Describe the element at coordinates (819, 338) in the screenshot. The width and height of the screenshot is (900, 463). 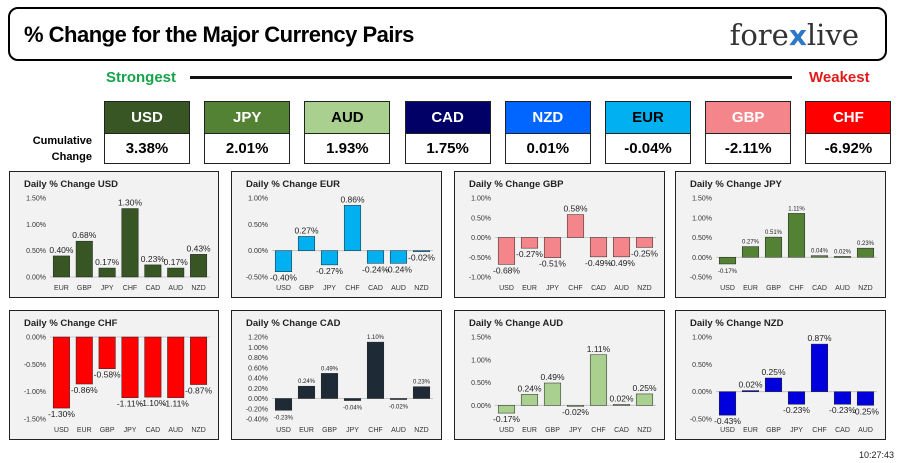
I see `data-label: 0.87%` at that location.